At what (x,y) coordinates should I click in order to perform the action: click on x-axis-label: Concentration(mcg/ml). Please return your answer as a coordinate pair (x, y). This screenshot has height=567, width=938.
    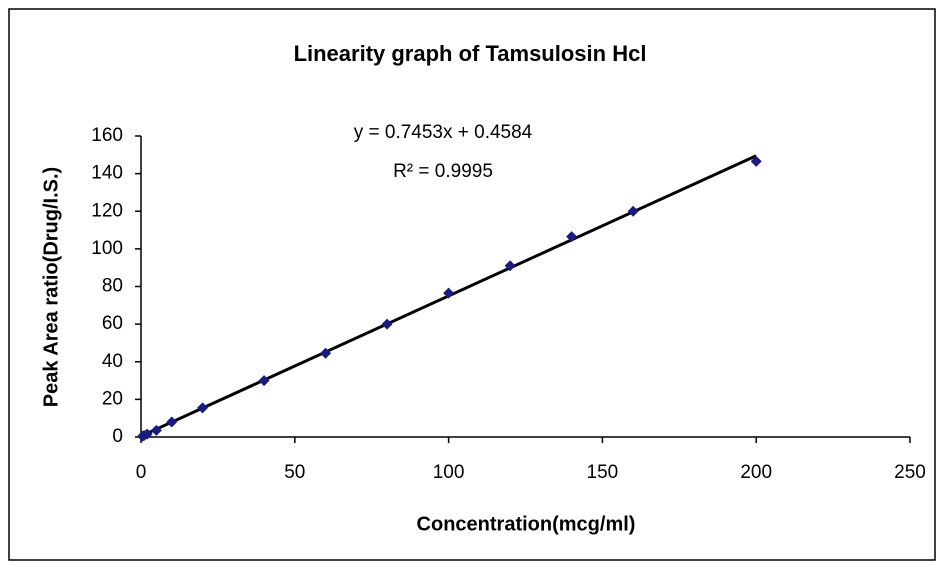
    Looking at the image, I should click on (526, 524).